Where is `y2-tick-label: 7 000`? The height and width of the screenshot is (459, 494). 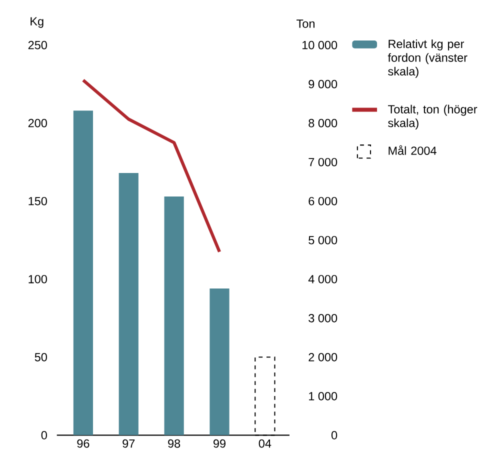 y2-tick-label: 7 000 is located at coordinates (323, 162).